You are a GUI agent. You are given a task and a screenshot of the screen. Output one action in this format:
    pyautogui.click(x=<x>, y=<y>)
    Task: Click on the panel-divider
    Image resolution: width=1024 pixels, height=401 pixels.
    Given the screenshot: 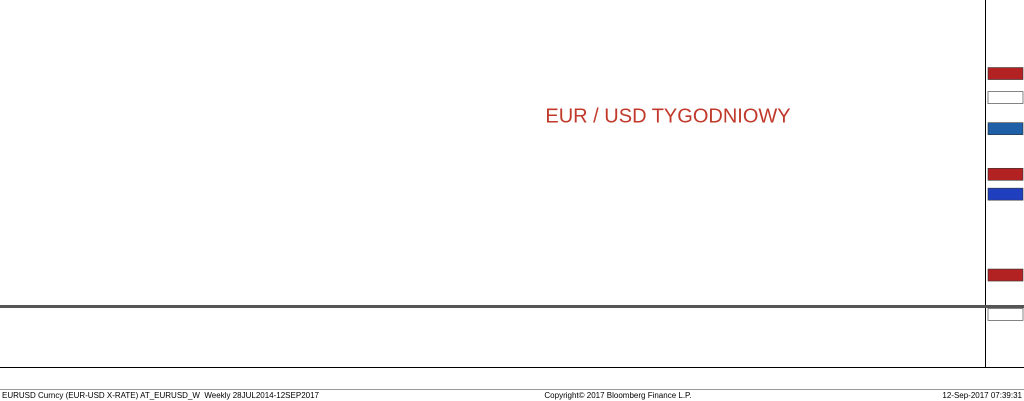 What is the action you would take?
    pyautogui.click(x=512, y=306)
    